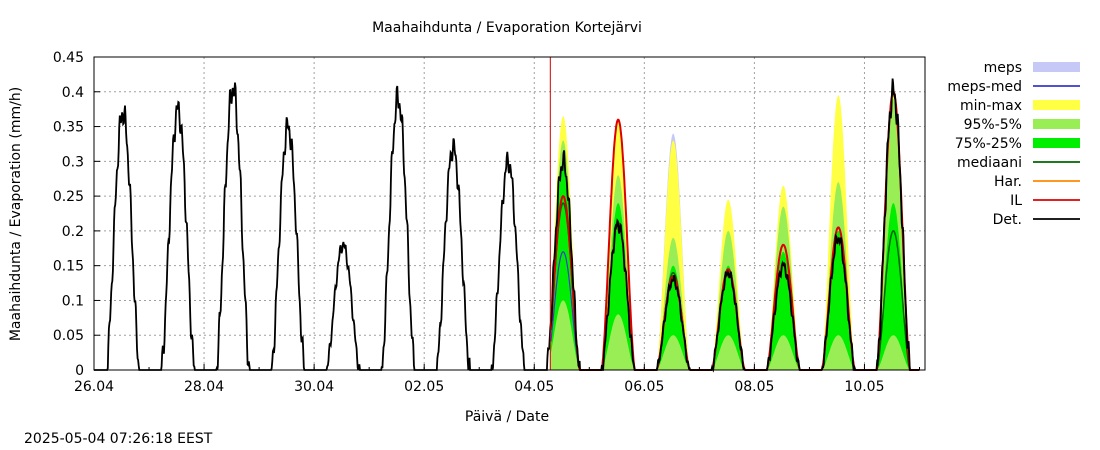 This screenshot has width=1100, height=450. What do you see at coordinates (73, 301) in the screenshot?
I see `y-tick-label: 0.1` at bounding box center [73, 301].